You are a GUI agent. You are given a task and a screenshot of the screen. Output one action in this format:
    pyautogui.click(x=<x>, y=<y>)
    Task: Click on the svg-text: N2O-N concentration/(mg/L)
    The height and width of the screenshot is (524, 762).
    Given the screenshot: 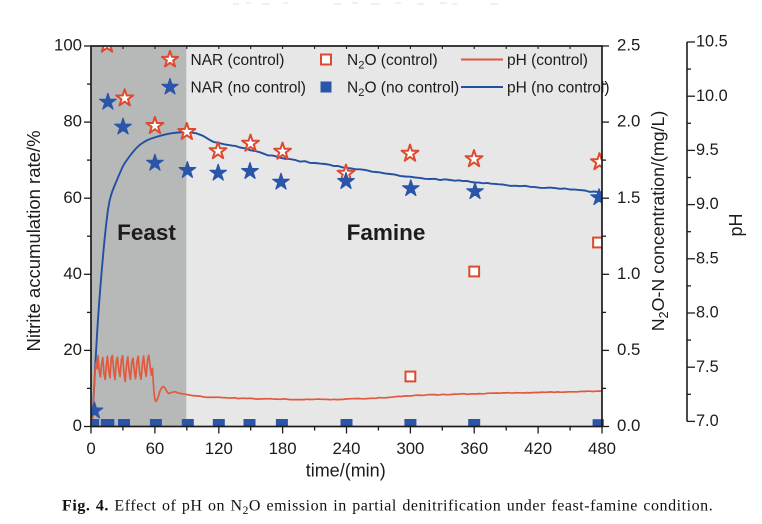 What is the action you would take?
    pyautogui.click(x=659, y=221)
    